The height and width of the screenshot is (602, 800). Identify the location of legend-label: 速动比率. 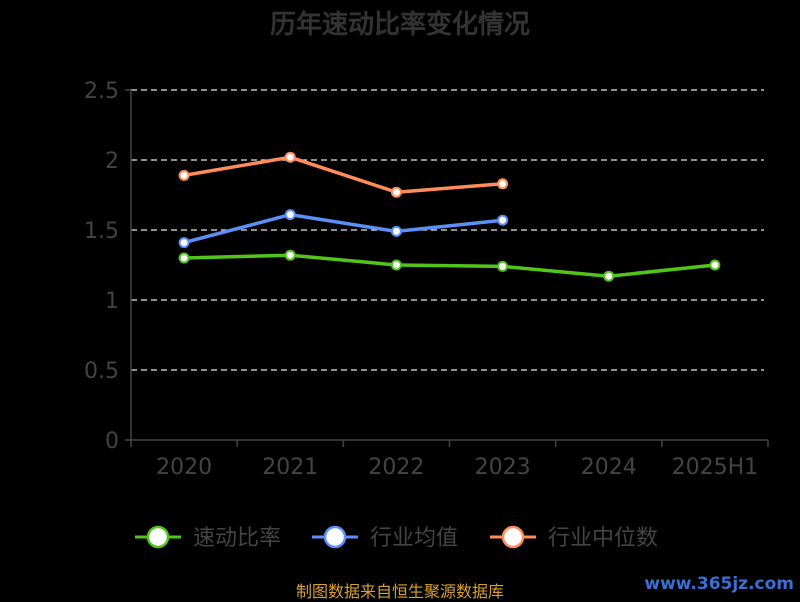
(237, 538).